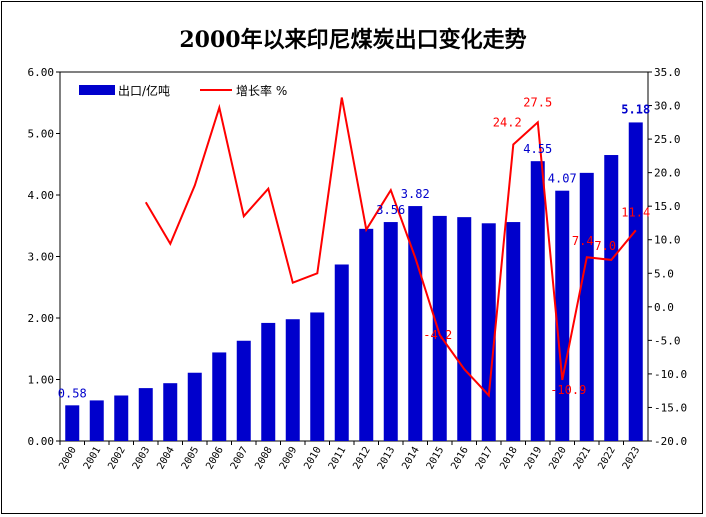 The height and width of the screenshot is (517, 706). What do you see at coordinates (635, 212) in the screenshot?
I see `line-value-label: 11.4` at bounding box center [635, 212].